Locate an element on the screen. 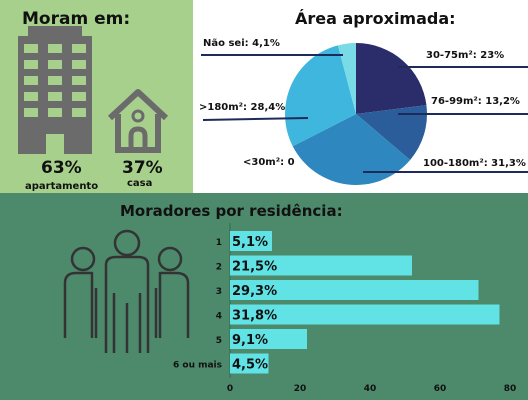 The image size is (528, 400). residents-title: Moradores por residência: is located at coordinates (231, 211).